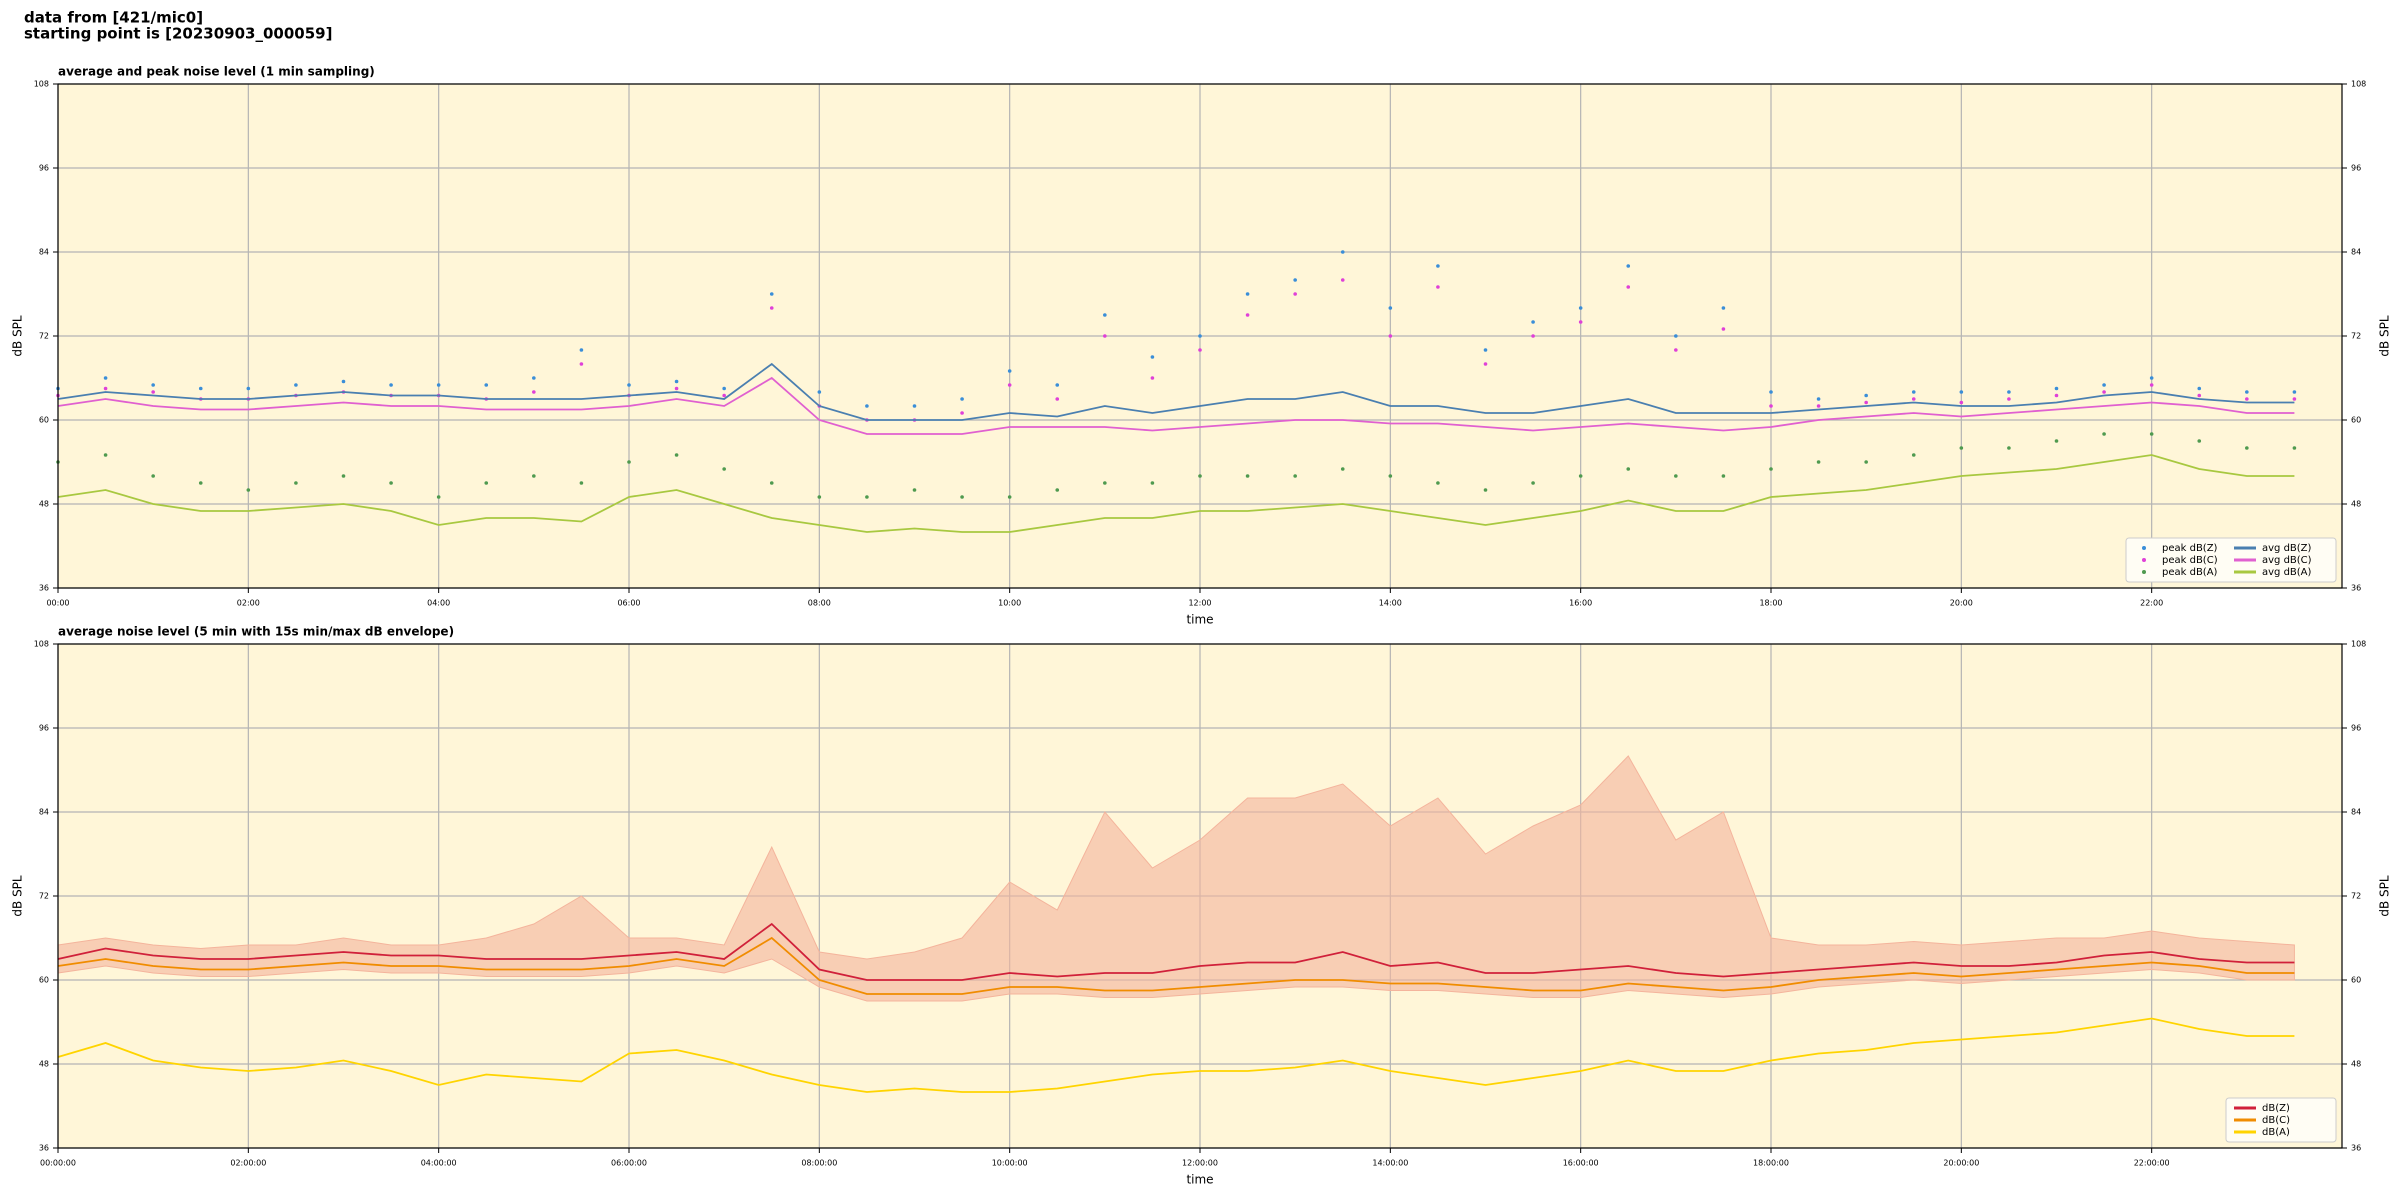 This screenshot has width=2400, height=1200. What do you see at coordinates (2287, 548) in the screenshot?
I see `legend-label: avg dB(Z)` at bounding box center [2287, 548].